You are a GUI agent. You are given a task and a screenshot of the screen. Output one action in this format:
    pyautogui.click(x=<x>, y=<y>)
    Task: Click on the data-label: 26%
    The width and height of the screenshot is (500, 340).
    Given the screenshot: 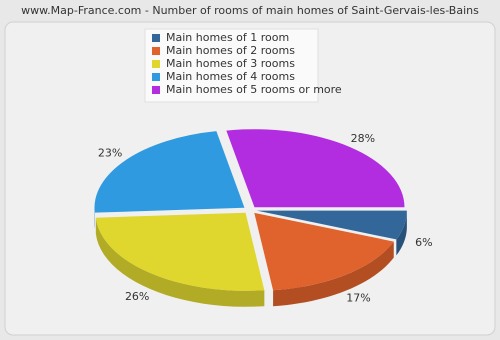 What is the action you would take?
    pyautogui.click(x=137, y=296)
    